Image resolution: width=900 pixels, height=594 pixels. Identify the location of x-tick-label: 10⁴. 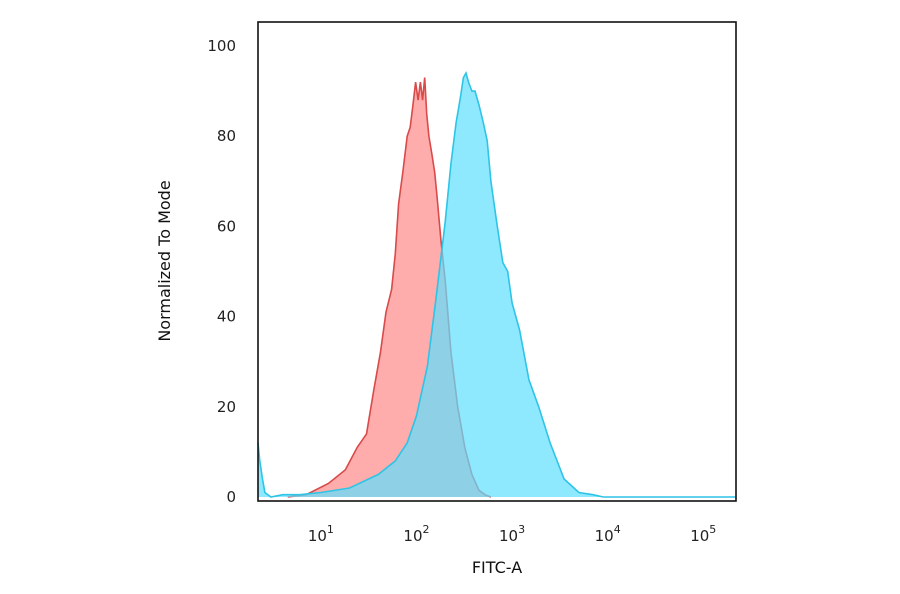
(608, 534).